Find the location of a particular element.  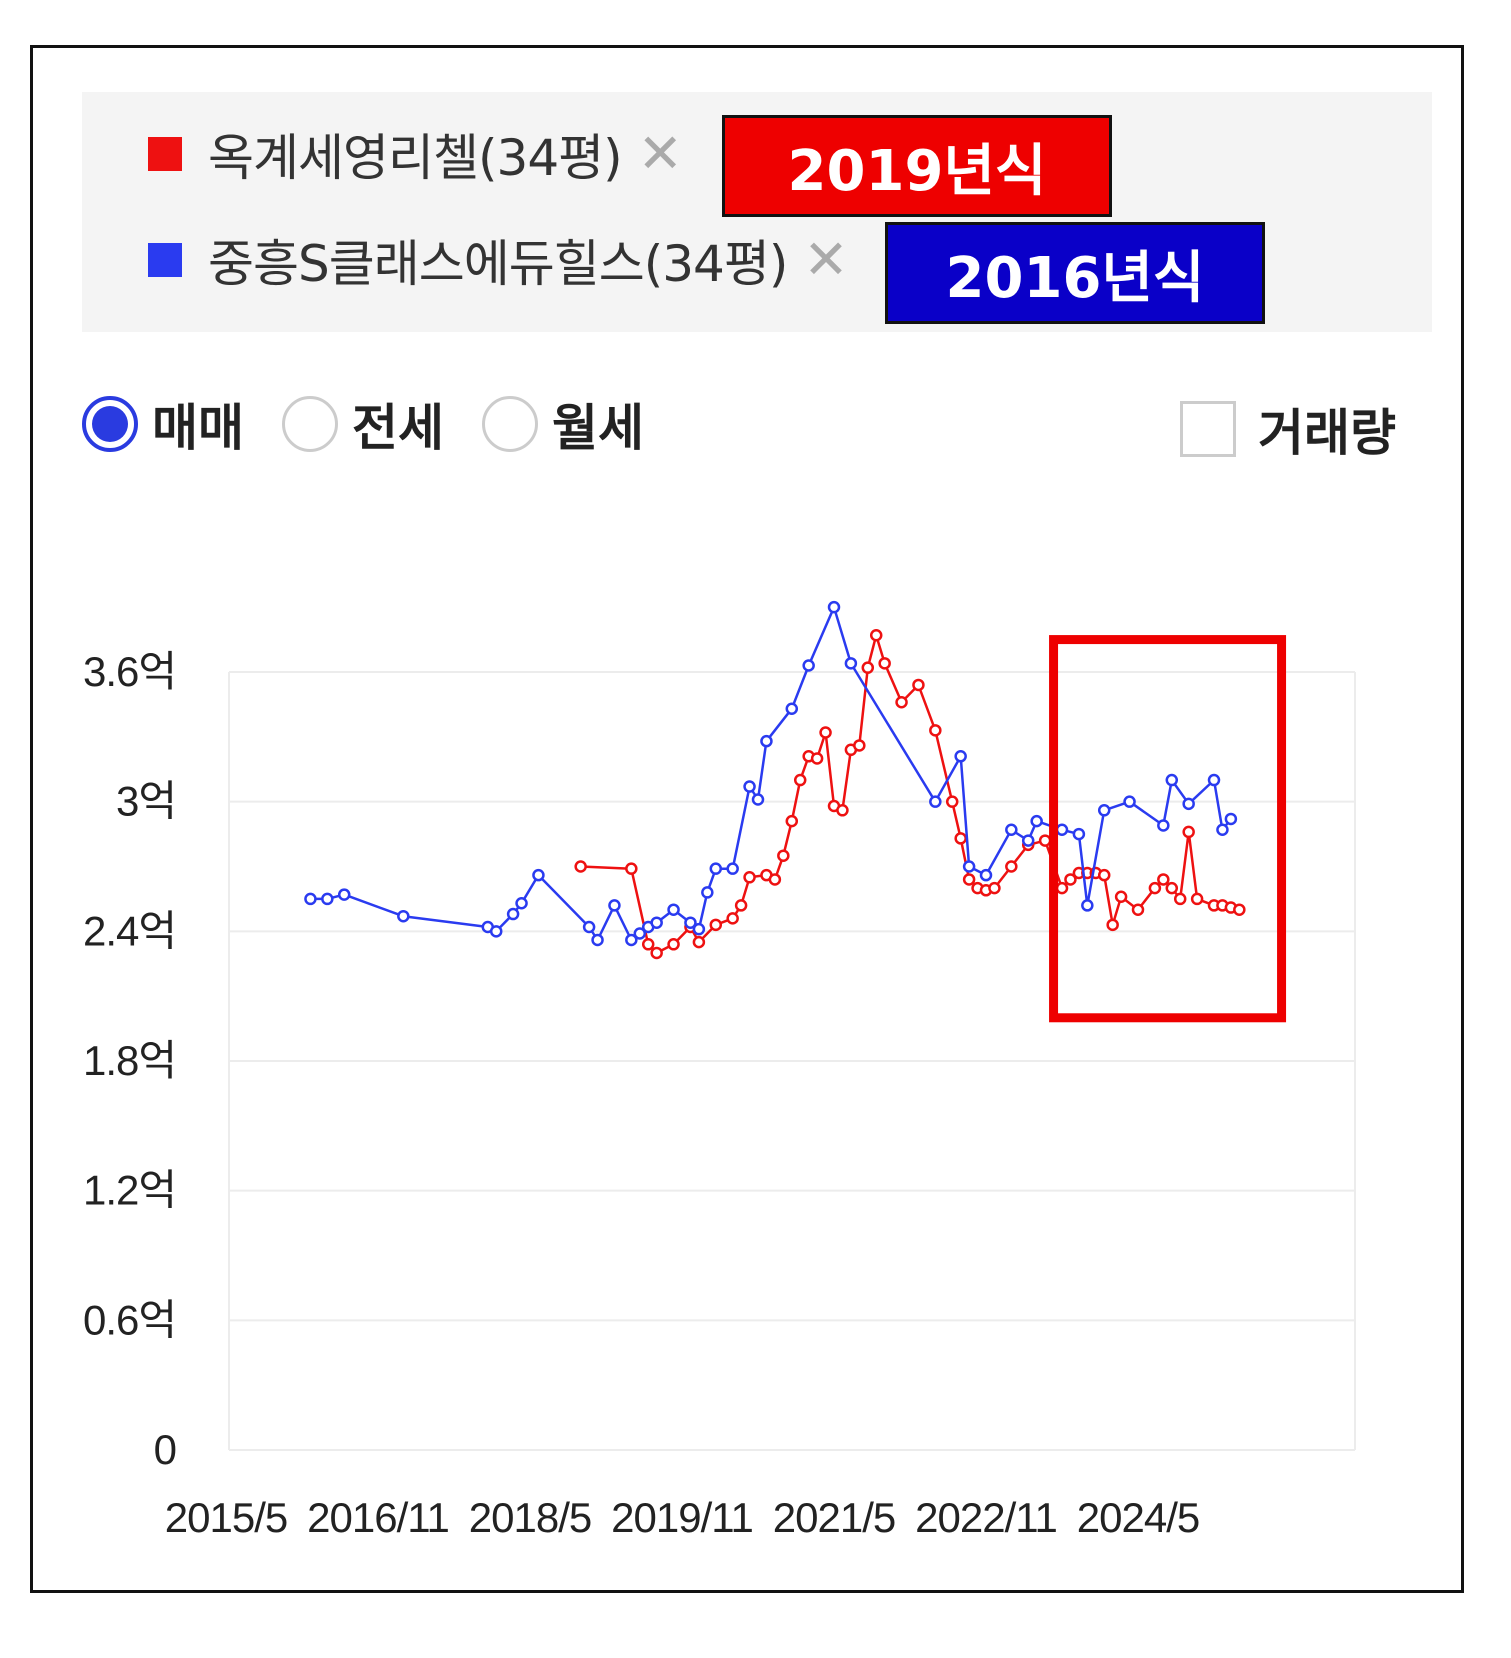

y-tick-label: 0 is located at coordinates (165, 1449).